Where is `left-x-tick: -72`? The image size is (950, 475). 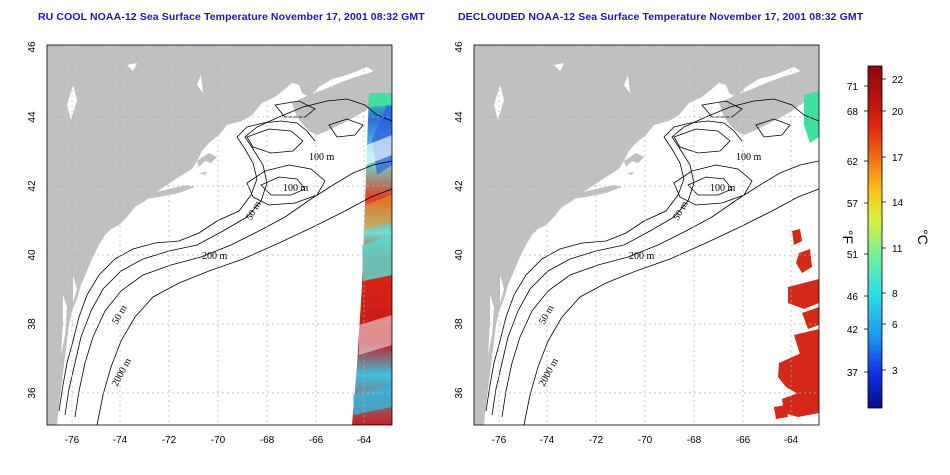
left-x-tick: -72 is located at coordinates (169, 440).